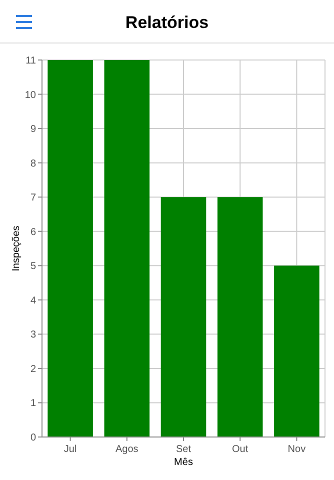 This screenshot has height=480, width=334. What do you see at coordinates (33, 300) in the screenshot?
I see `y-tick-label: 4` at bounding box center [33, 300].